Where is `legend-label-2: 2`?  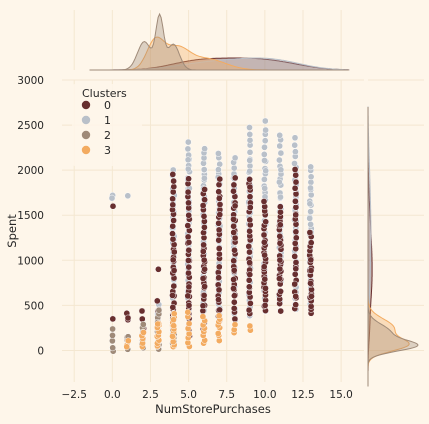
legend-label-2: 2 is located at coordinates (107, 135).